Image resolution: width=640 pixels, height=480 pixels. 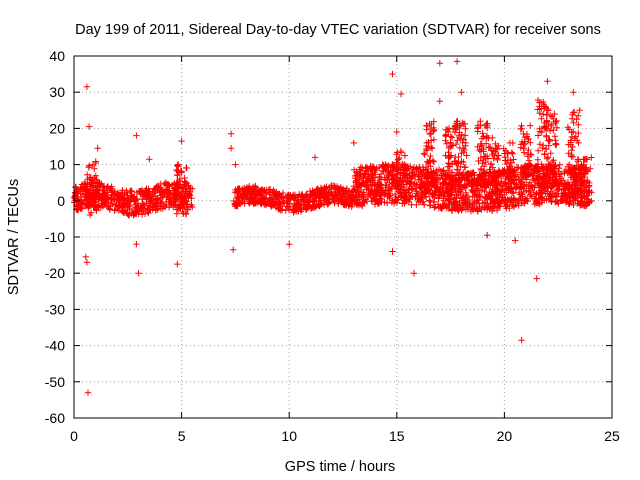 What do you see at coordinates (57, 56) in the screenshot?
I see `y-tick-label: 40` at bounding box center [57, 56].